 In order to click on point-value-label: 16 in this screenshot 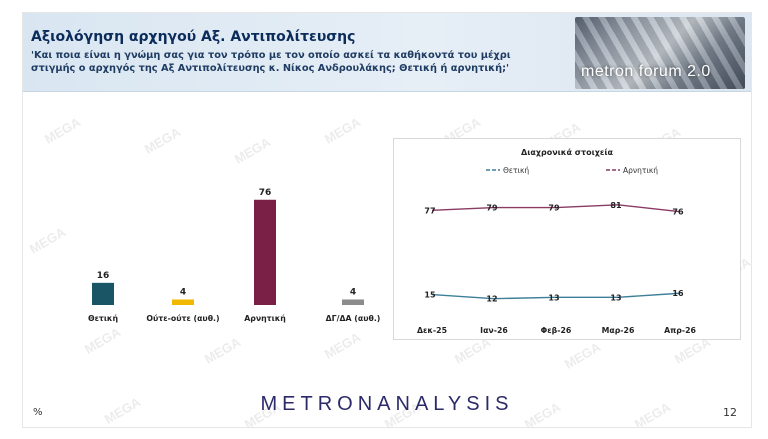, I will do `click(678, 293)`.